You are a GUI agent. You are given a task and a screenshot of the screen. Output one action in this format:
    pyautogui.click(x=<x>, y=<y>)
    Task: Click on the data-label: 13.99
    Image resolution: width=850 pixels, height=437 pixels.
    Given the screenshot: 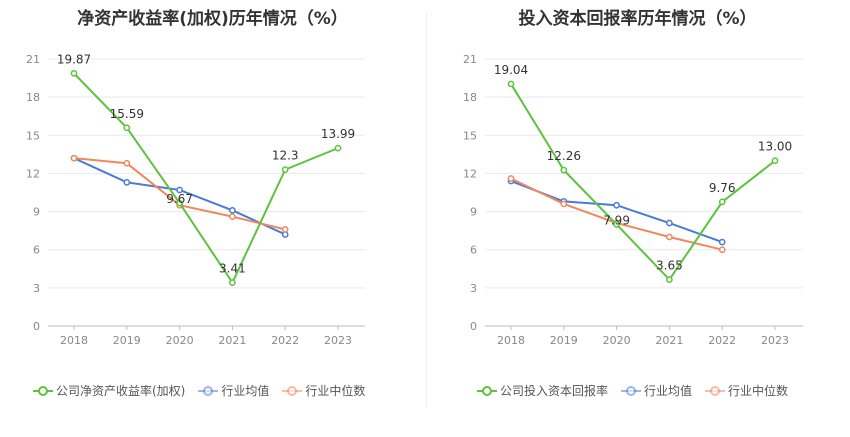 What is the action you would take?
    pyautogui.click(x=338, y=134)
    